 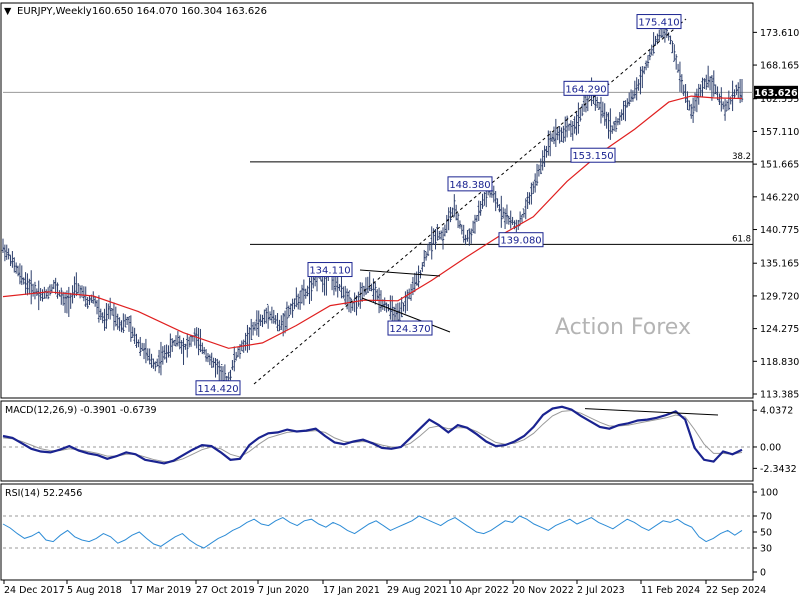 I want to click on macd-series-macd, so click(x=372, y=435).